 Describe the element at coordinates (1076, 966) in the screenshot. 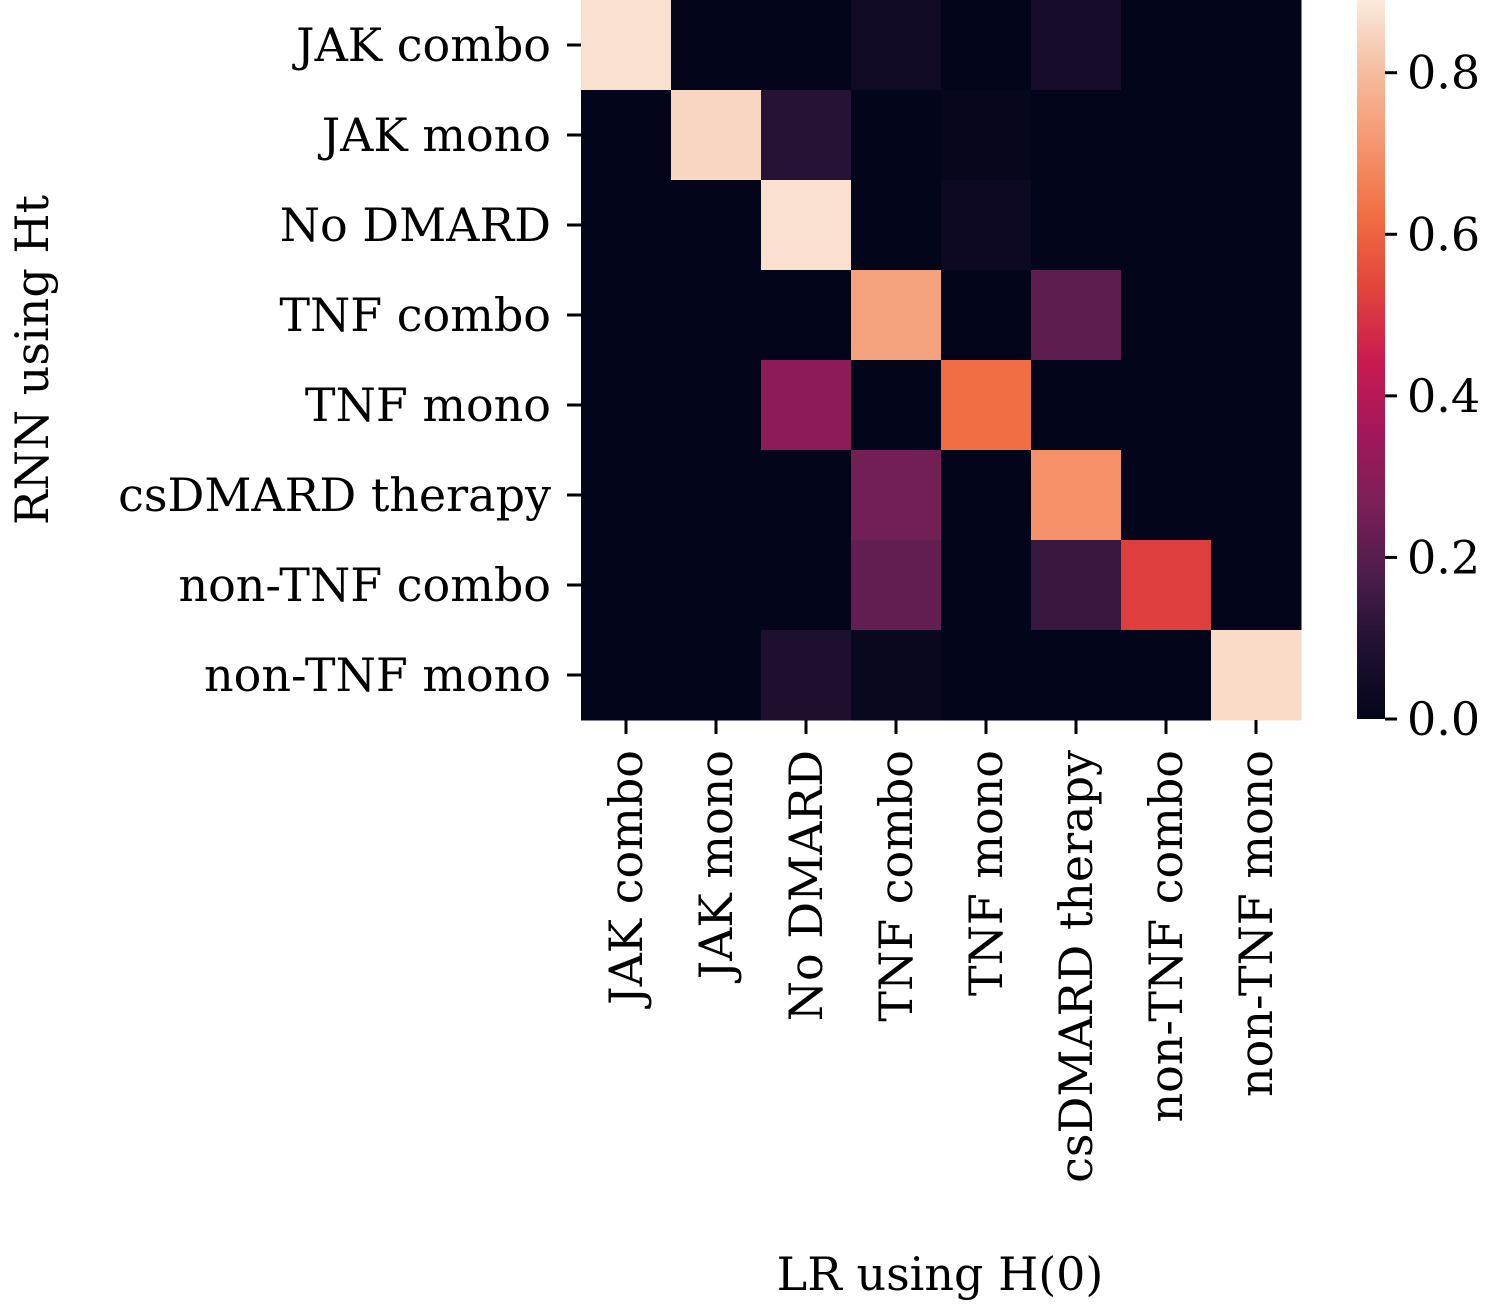

I see `x-tick-label: csDMARD therapy` at that location.